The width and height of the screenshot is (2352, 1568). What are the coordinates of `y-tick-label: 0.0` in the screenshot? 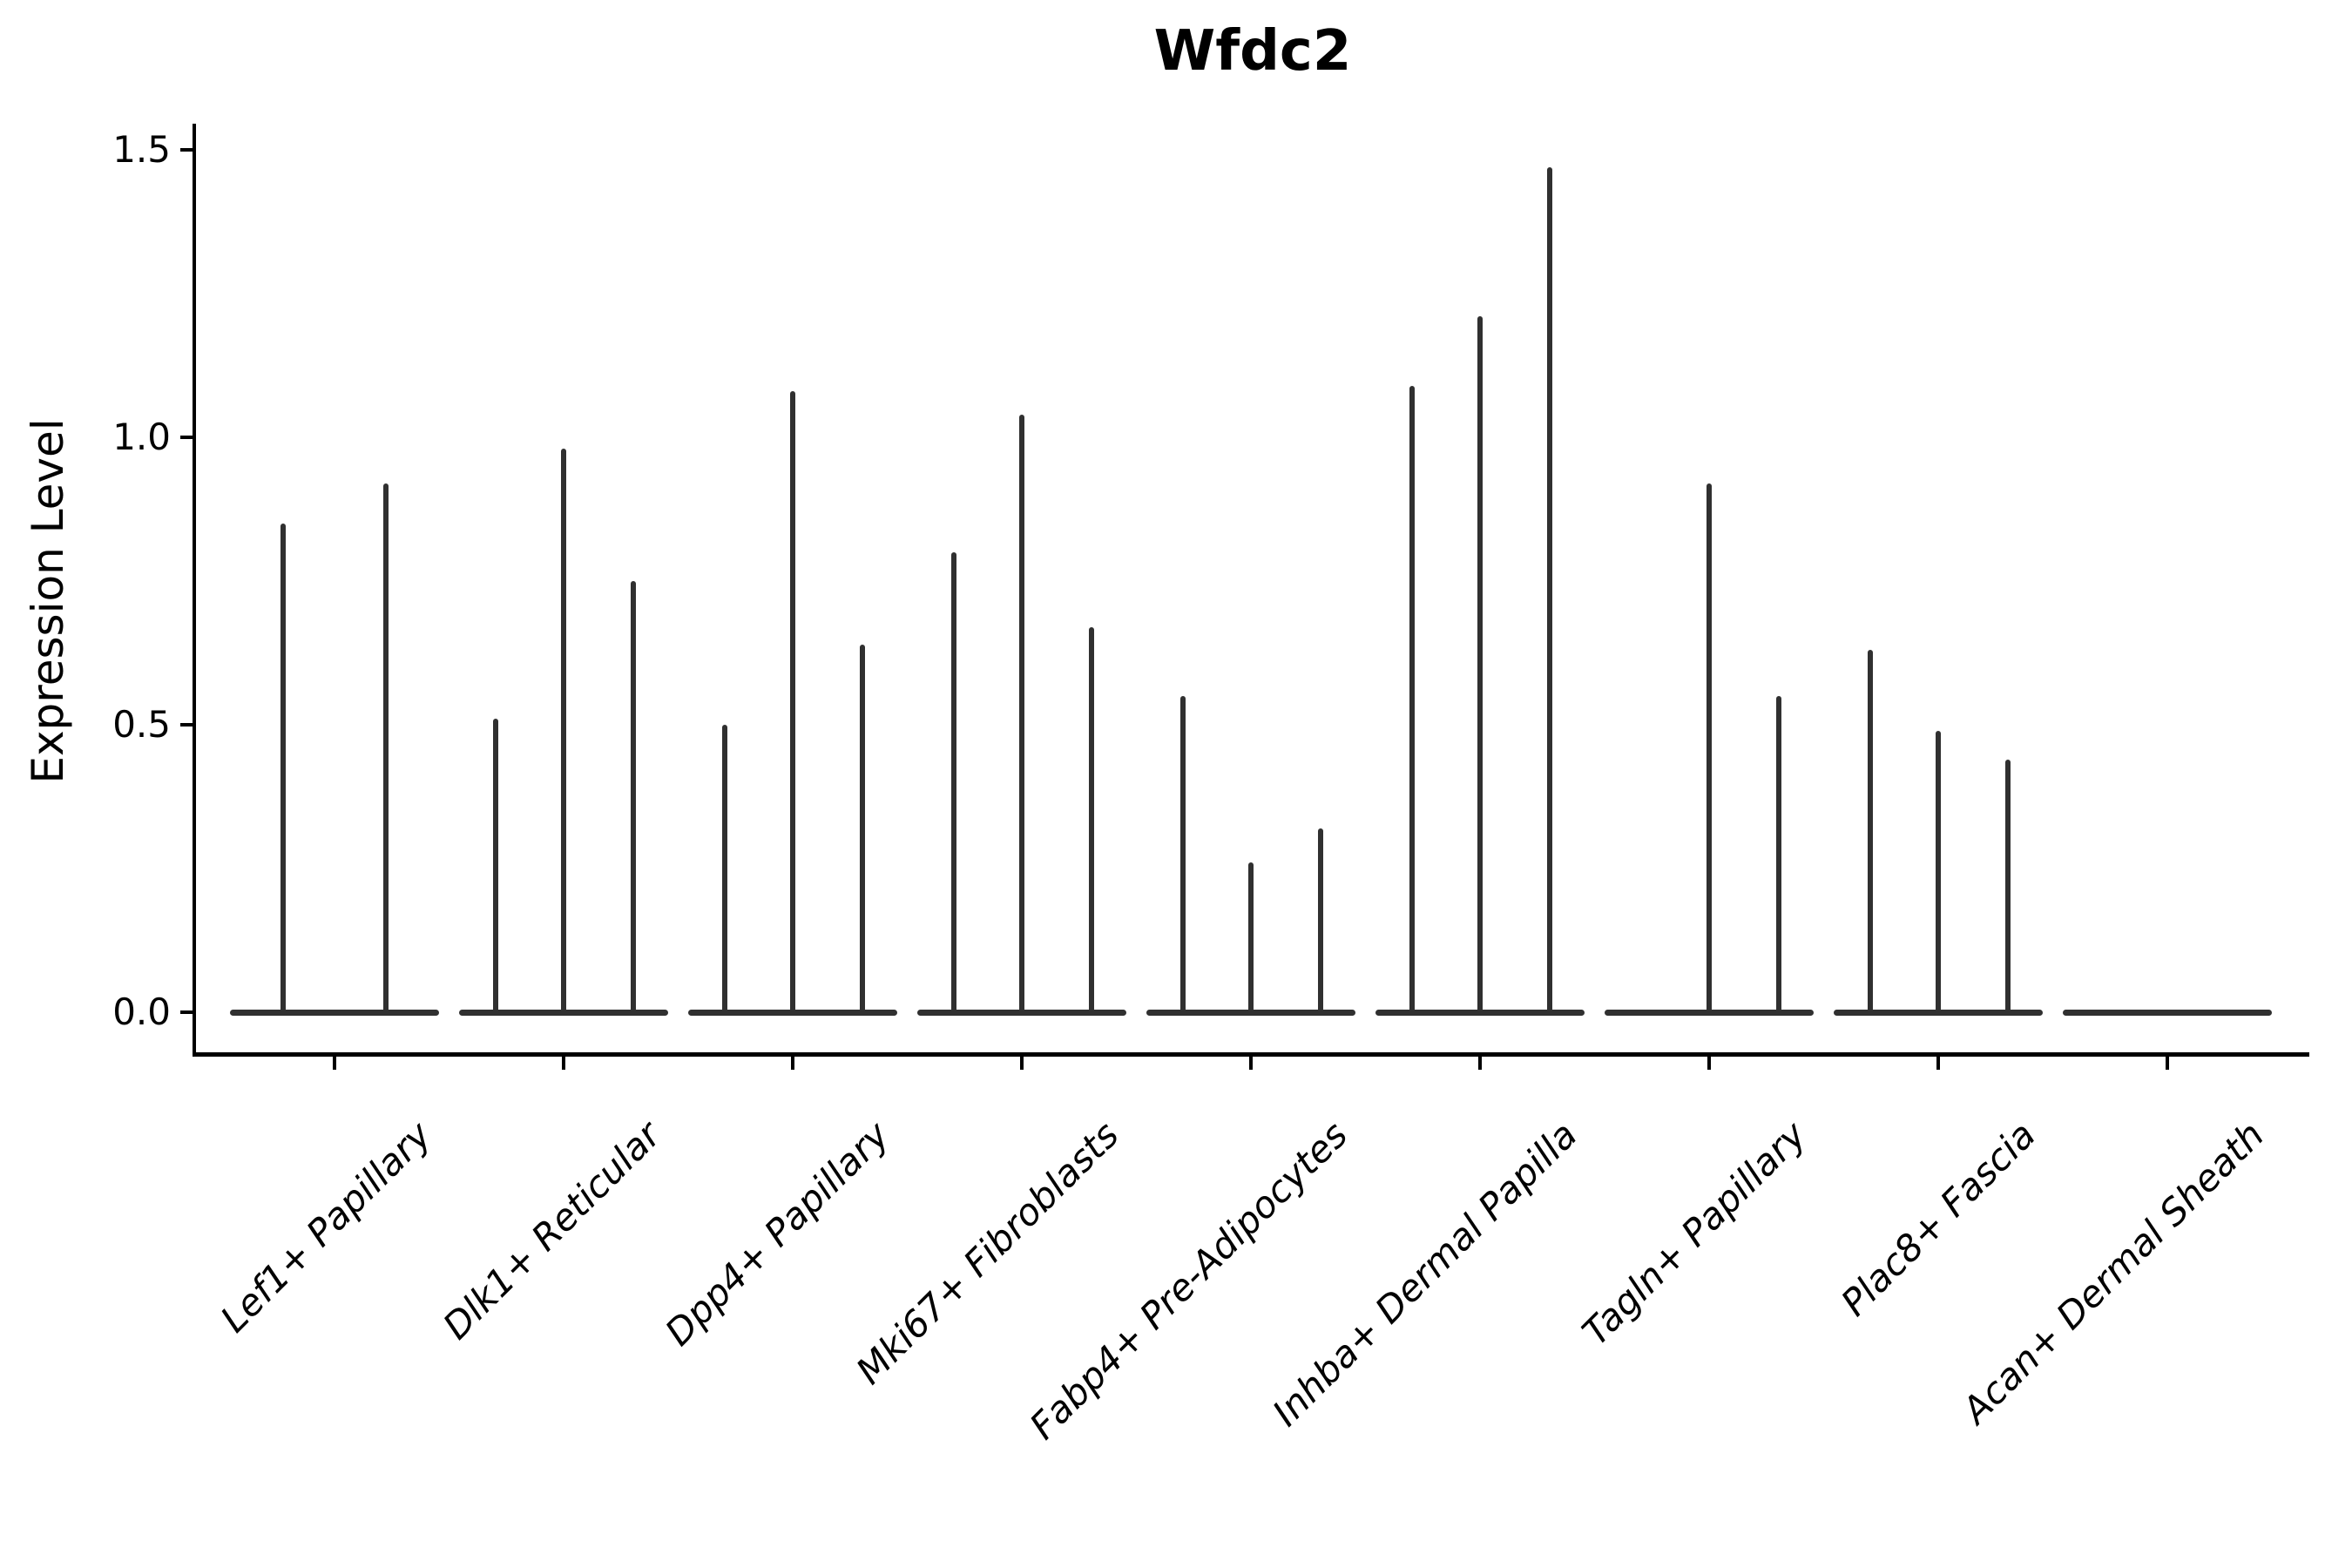 It's located at (141, 1012).